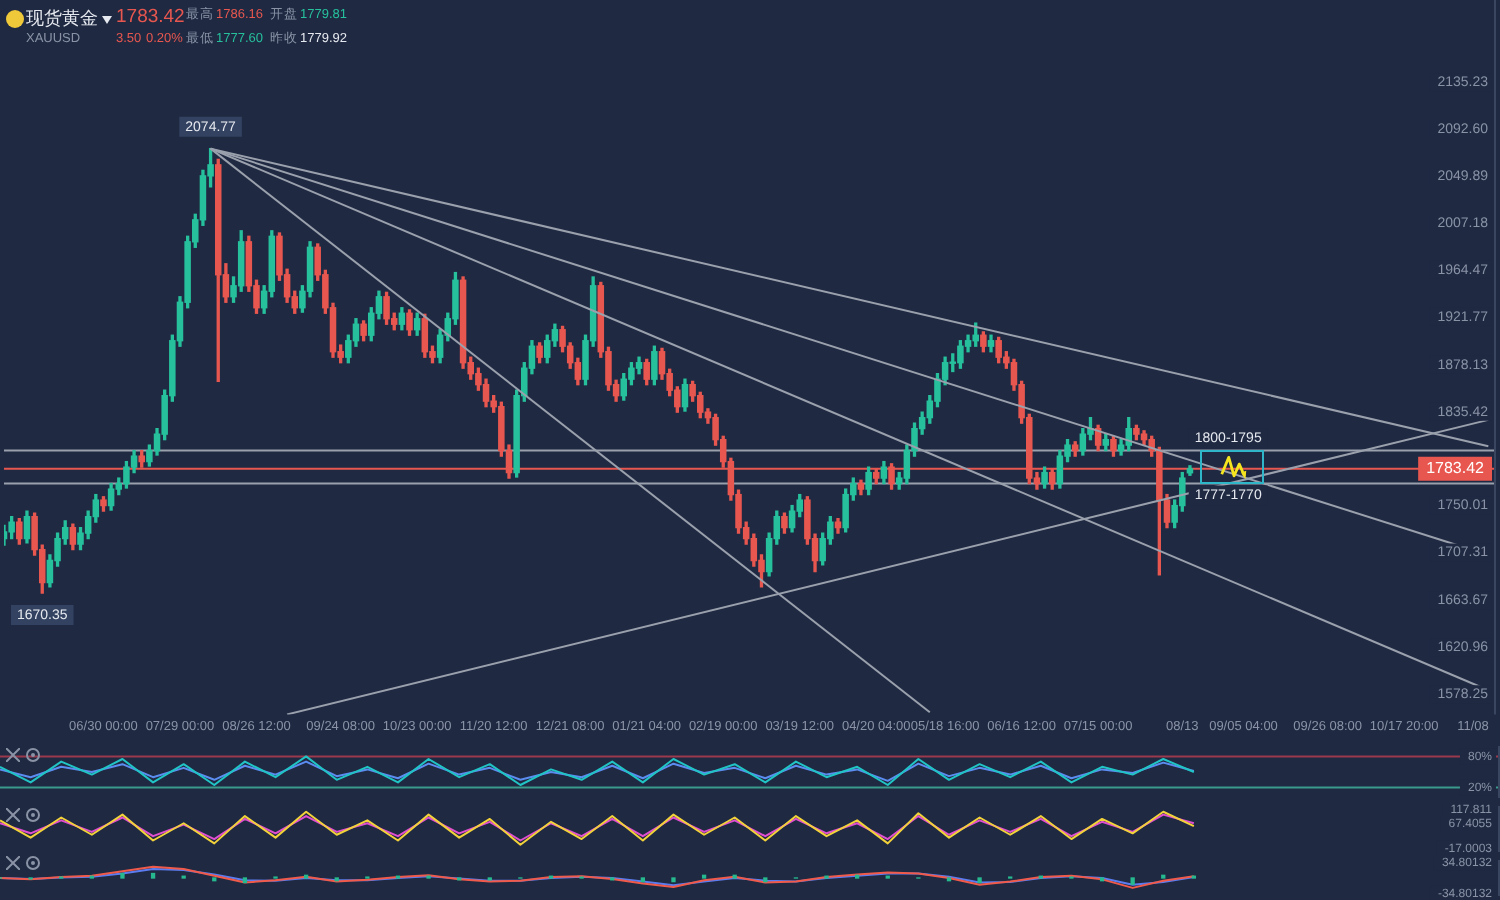  Describe the element at coordinates (1456, 468) in the screenshot. I see `ref-line-label: 1783.42` at that location.